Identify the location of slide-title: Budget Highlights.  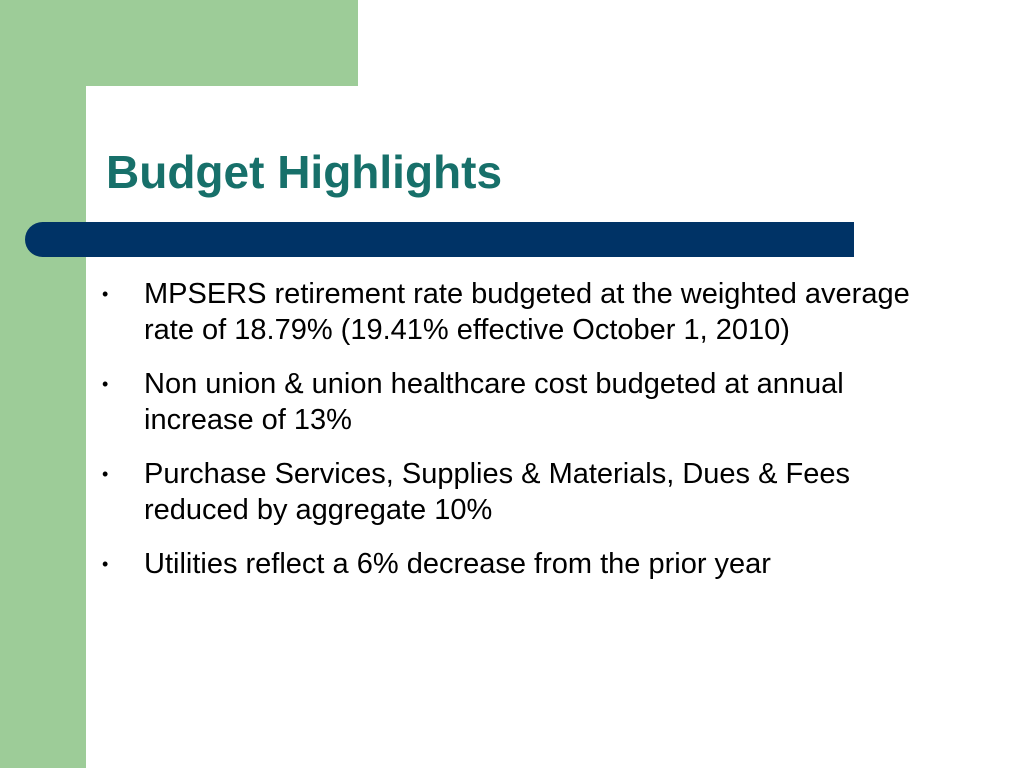
(304, 172).